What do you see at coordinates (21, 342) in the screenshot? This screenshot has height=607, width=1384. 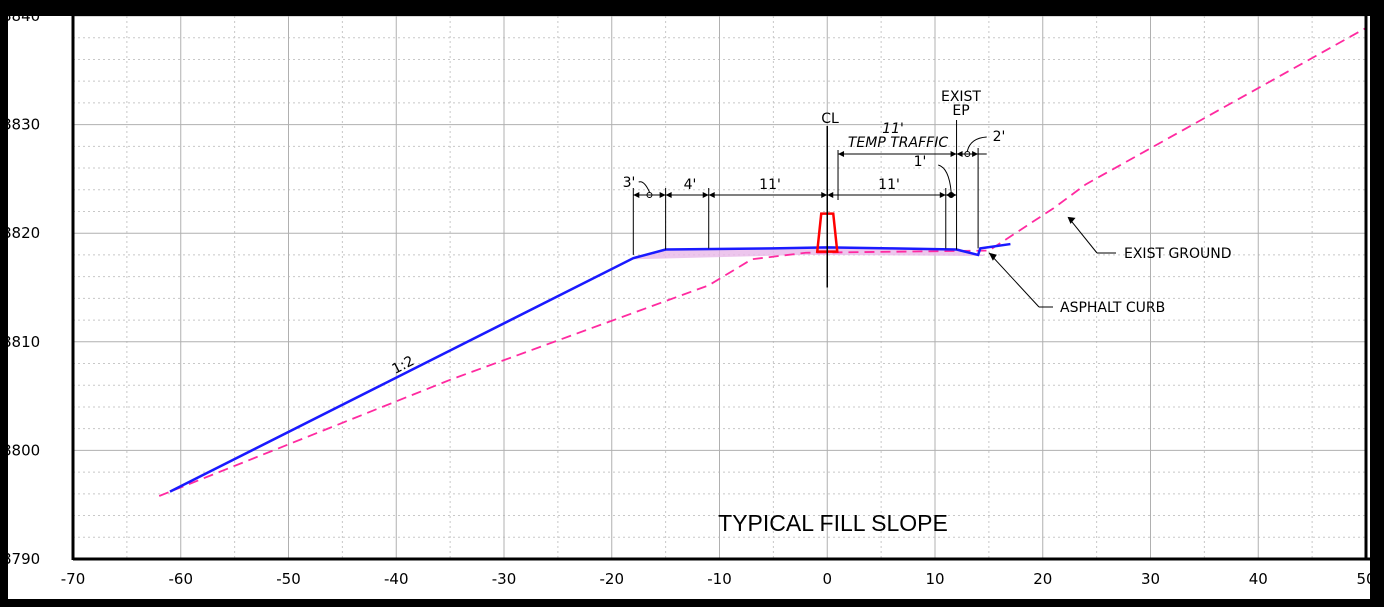 I see `y-tick-label: 8810` at bounding box center [21, 342].